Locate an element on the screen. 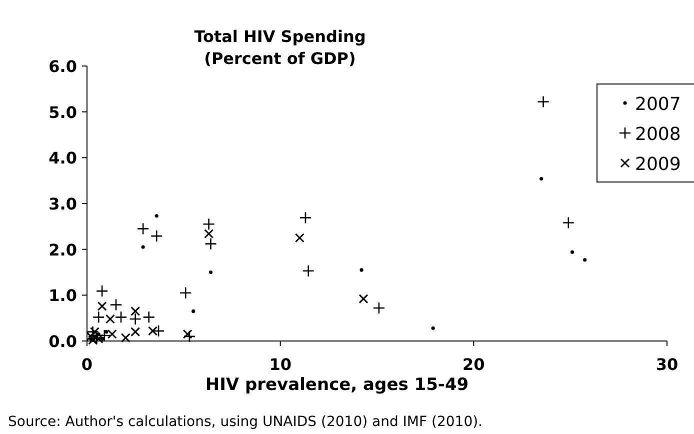  x-tick-label: 20 is located at coordinates (473, 364).